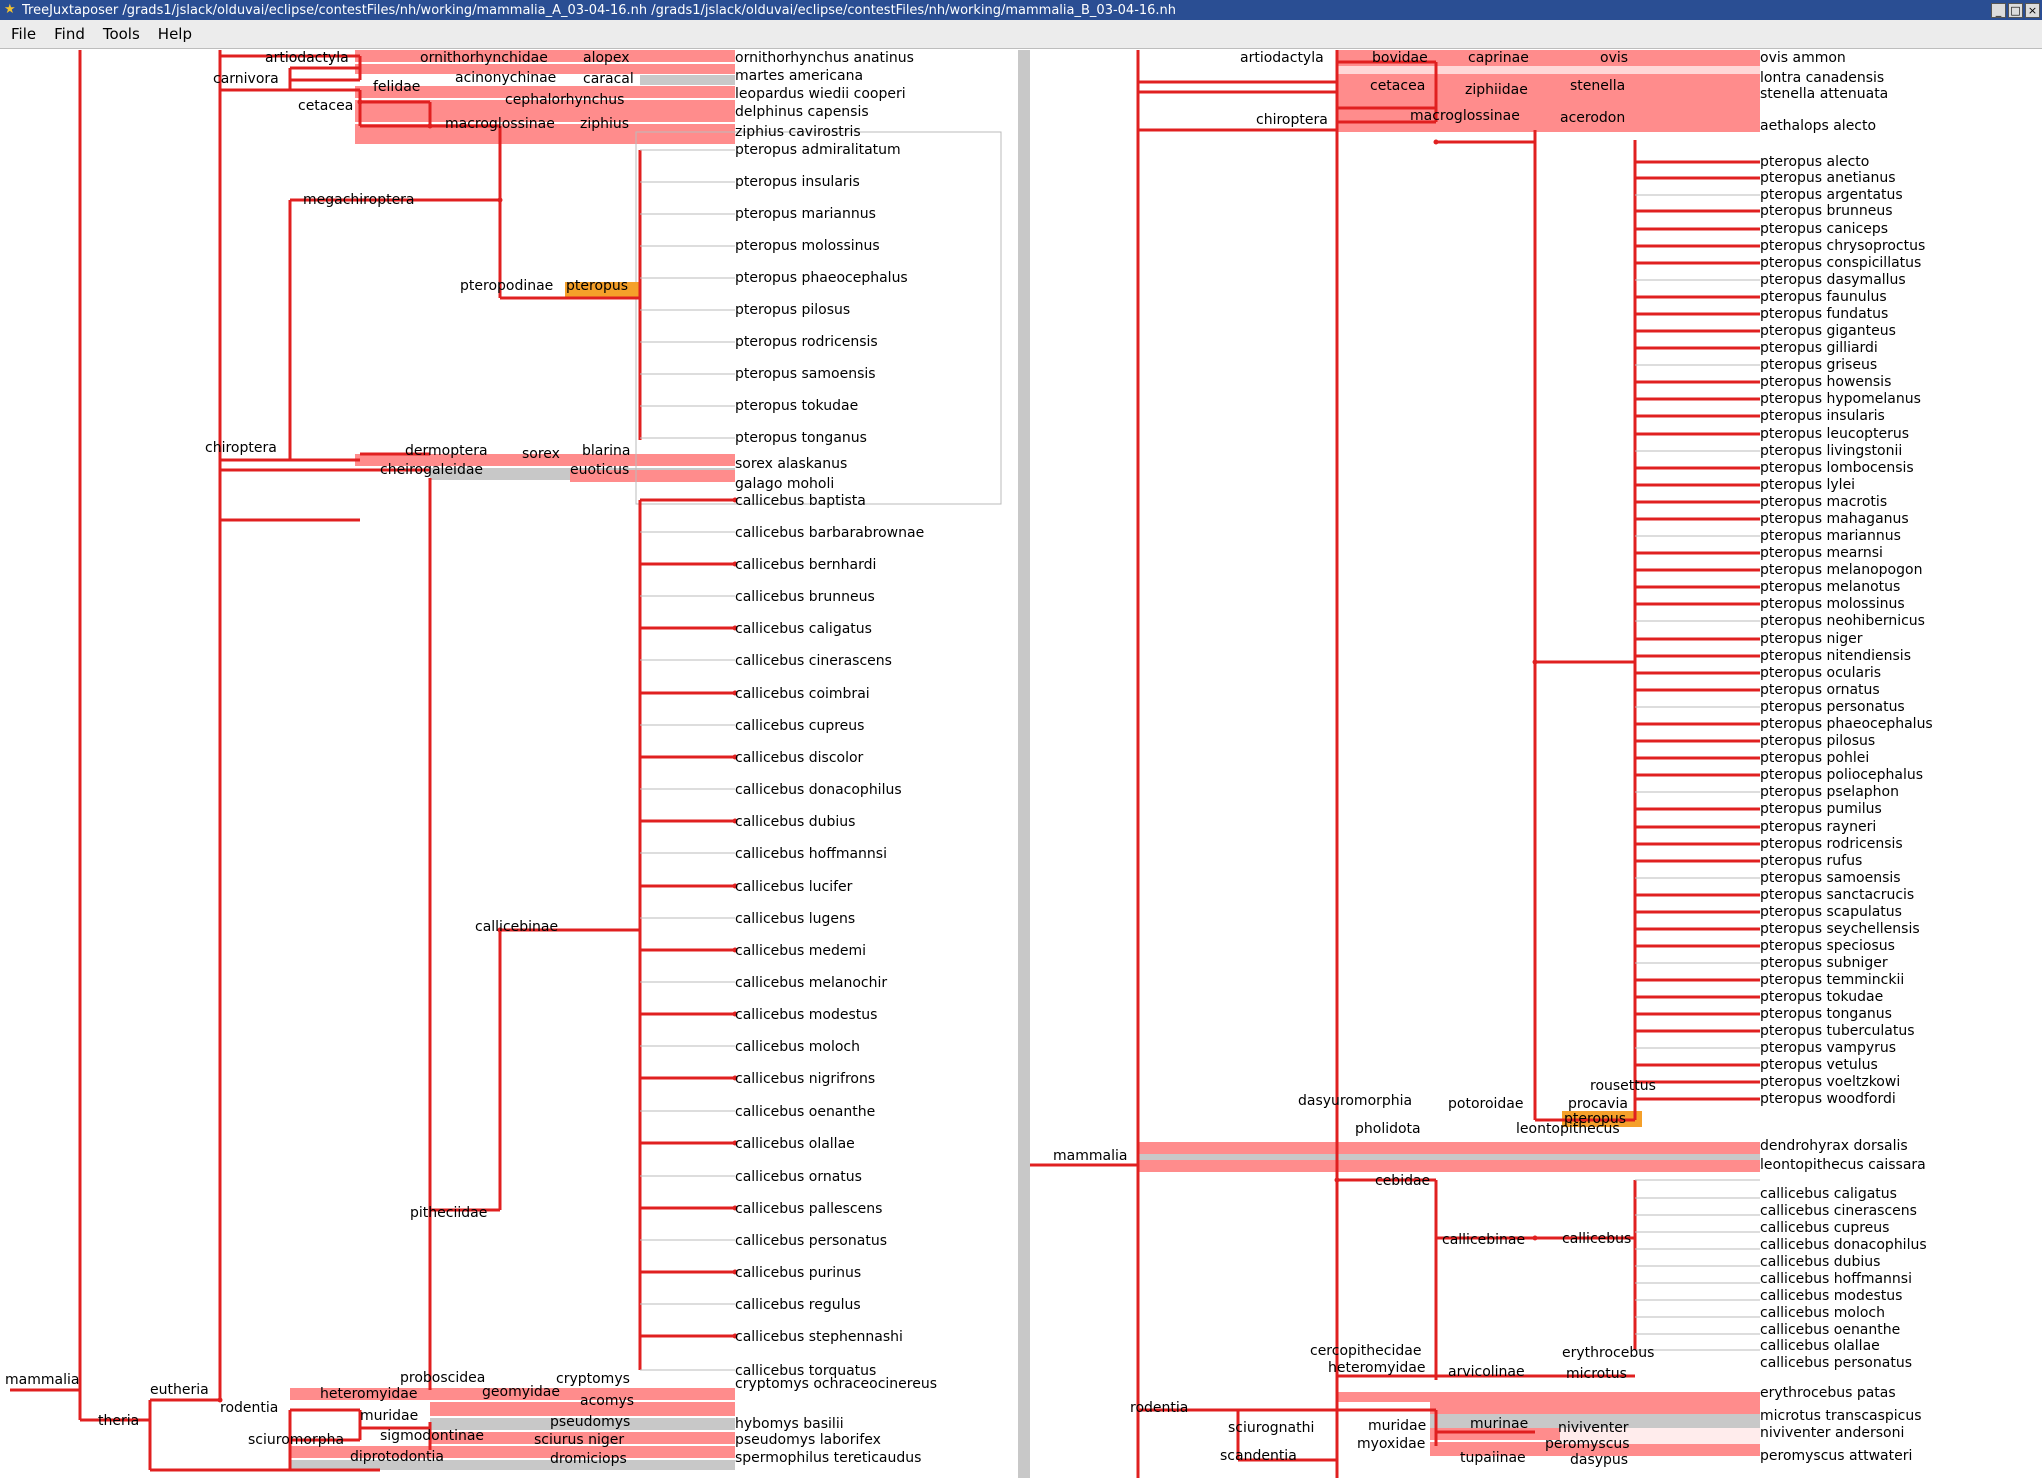 The image size is (2042, 1482). I want to click on leaf-label-right: callicebus dubius, so click(1820, 1262).